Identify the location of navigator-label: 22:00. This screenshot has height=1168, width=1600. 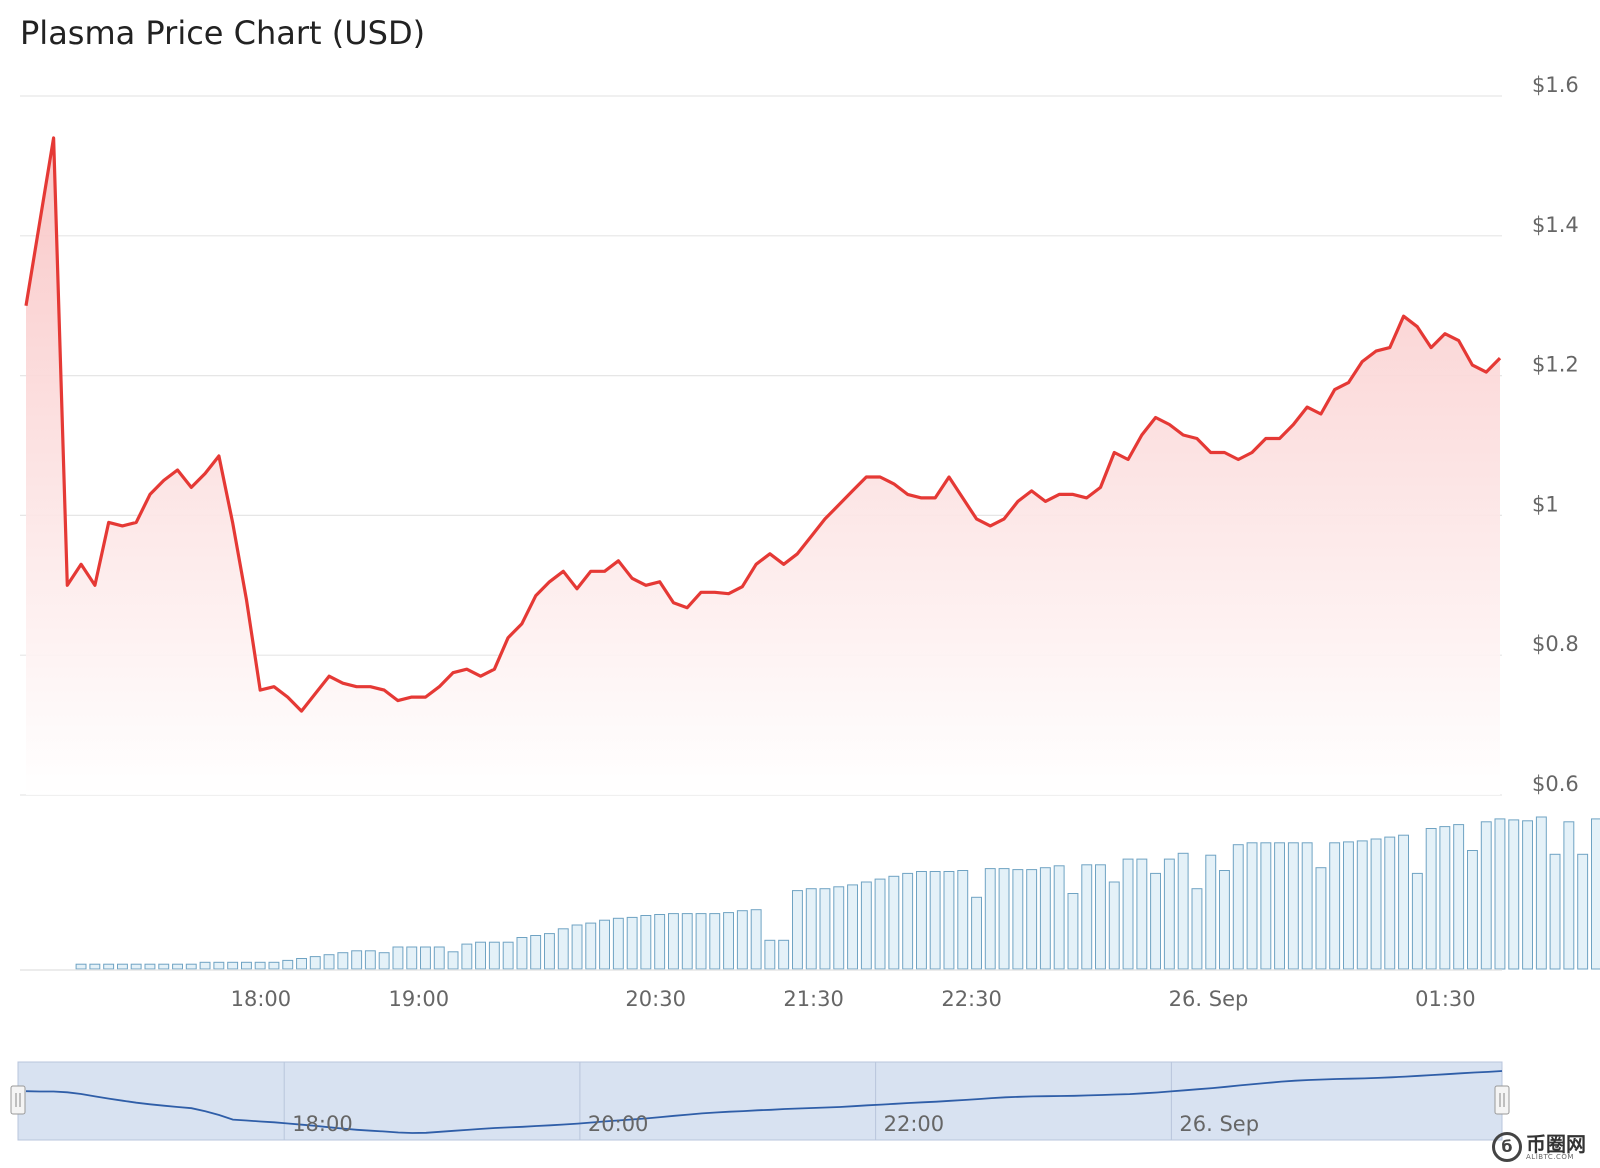
(914, 1124).